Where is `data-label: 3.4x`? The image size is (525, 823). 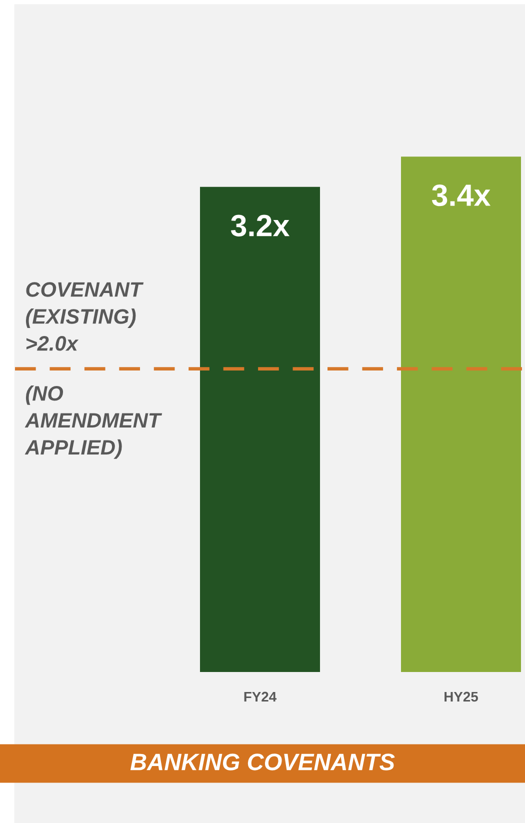
data-label: 3.4x is located at coordinates (461, 195).